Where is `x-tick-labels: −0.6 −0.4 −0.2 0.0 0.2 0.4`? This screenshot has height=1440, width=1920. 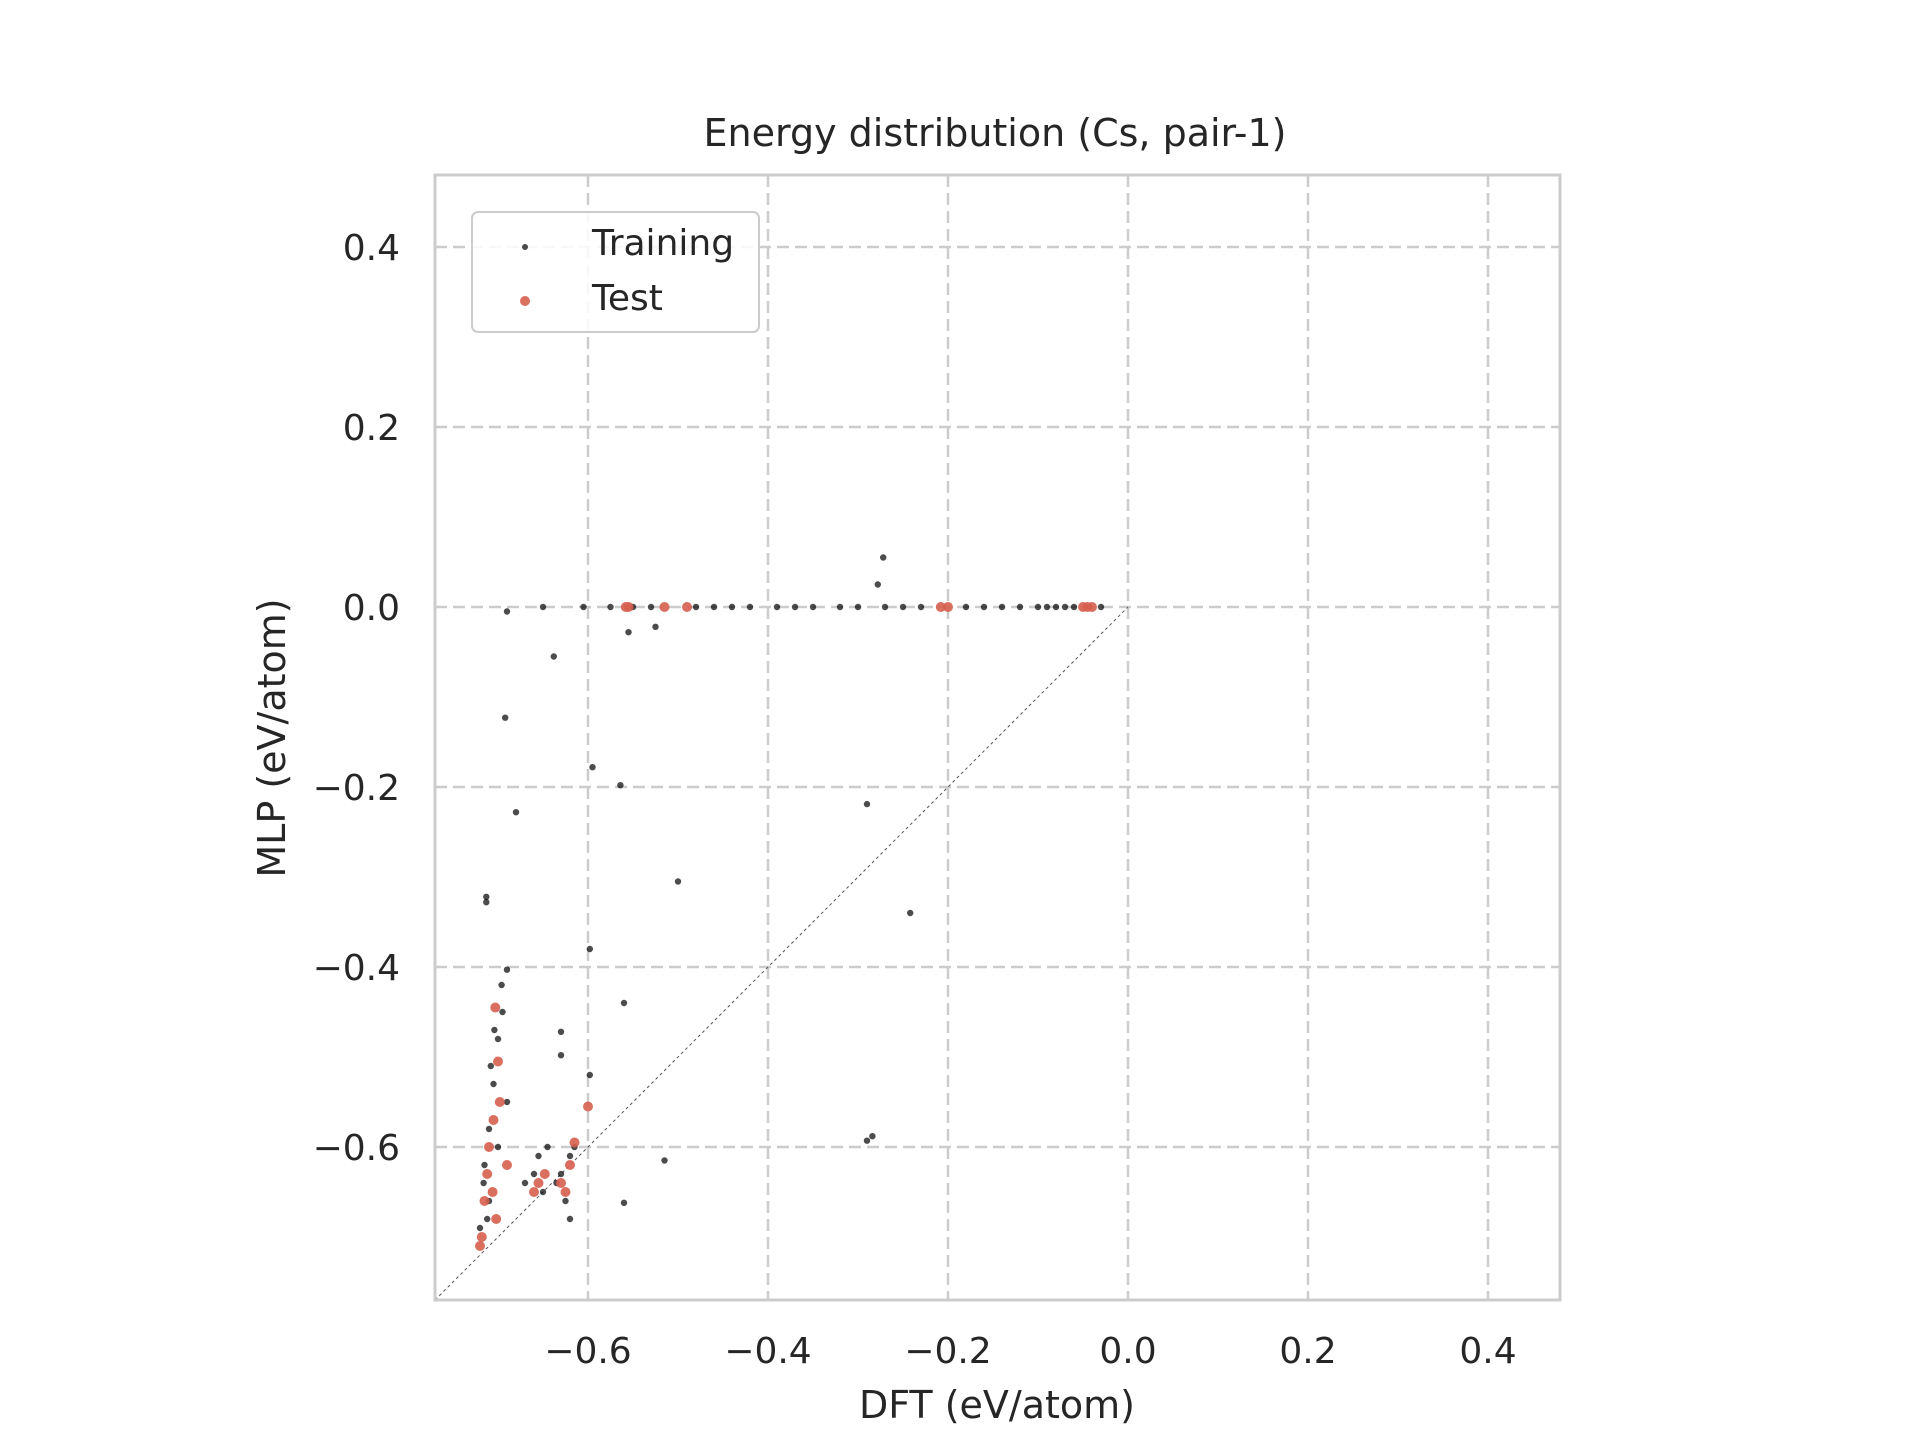
x-tick-labels: −0.6 −0.4 −0.2 0.0 0.2 0.4 is located at coordinates (1030, 1351).